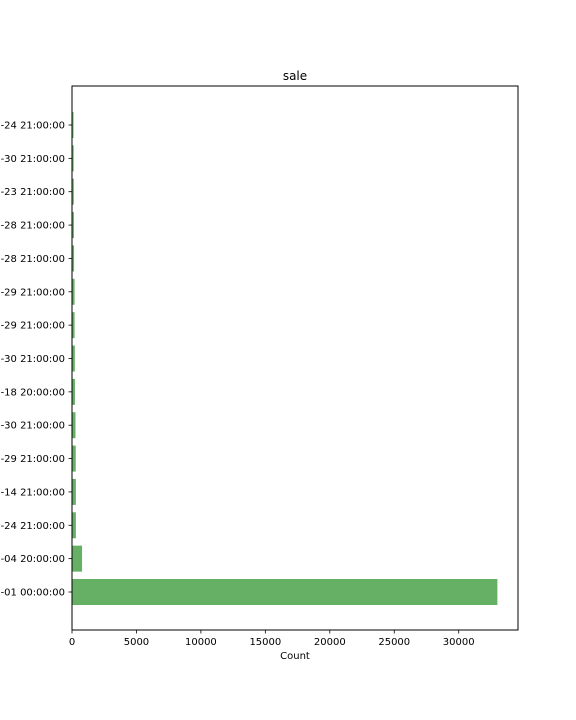  What do you see at coordinates (265, 642) in the screenshot?
I see `x-tick-label: 15000` at bounding box center [265, 642].